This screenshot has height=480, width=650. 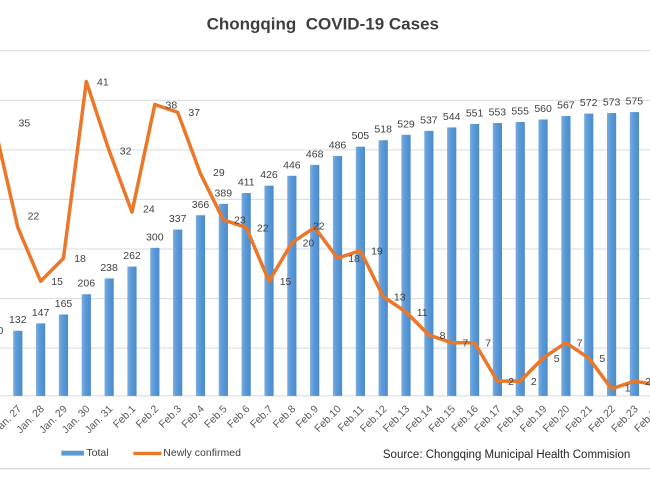 I want to click on svg-text: 165, so click(x=64, y=304).